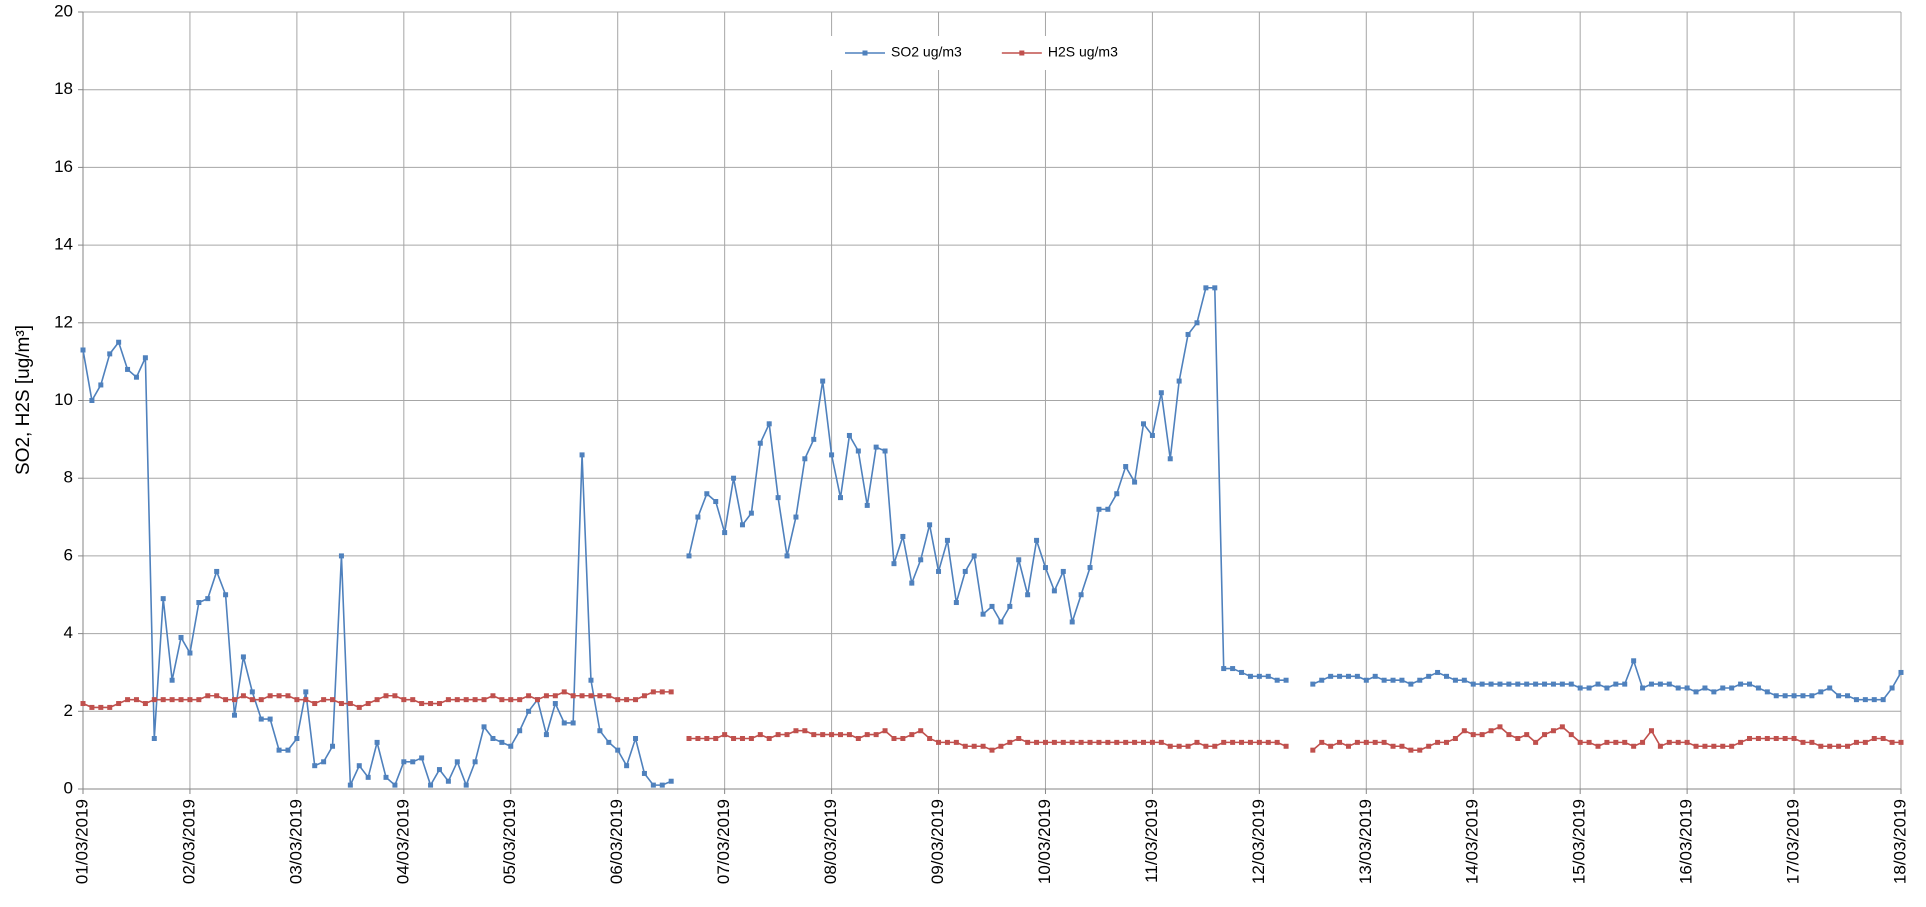 This screenshot has width=1926, height=907. I want to click on x-tick-label: 18/03/2019, so click(1899, 841).